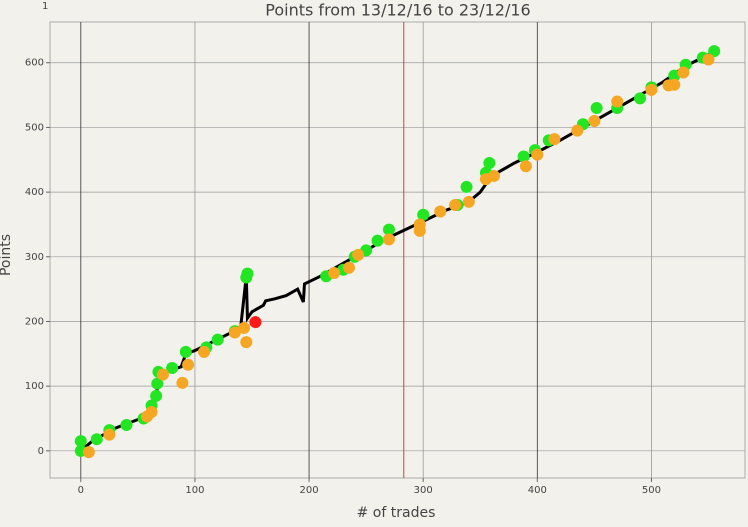  I want to click on chart-title: Points from 13/12/16 to 23/12/16, so click(397, 10).